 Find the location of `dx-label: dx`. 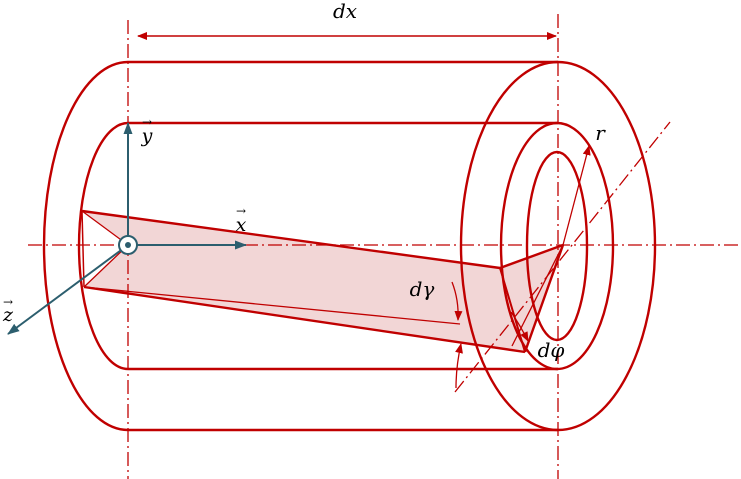

dx-label: dx is located at coordinates (345, 11).